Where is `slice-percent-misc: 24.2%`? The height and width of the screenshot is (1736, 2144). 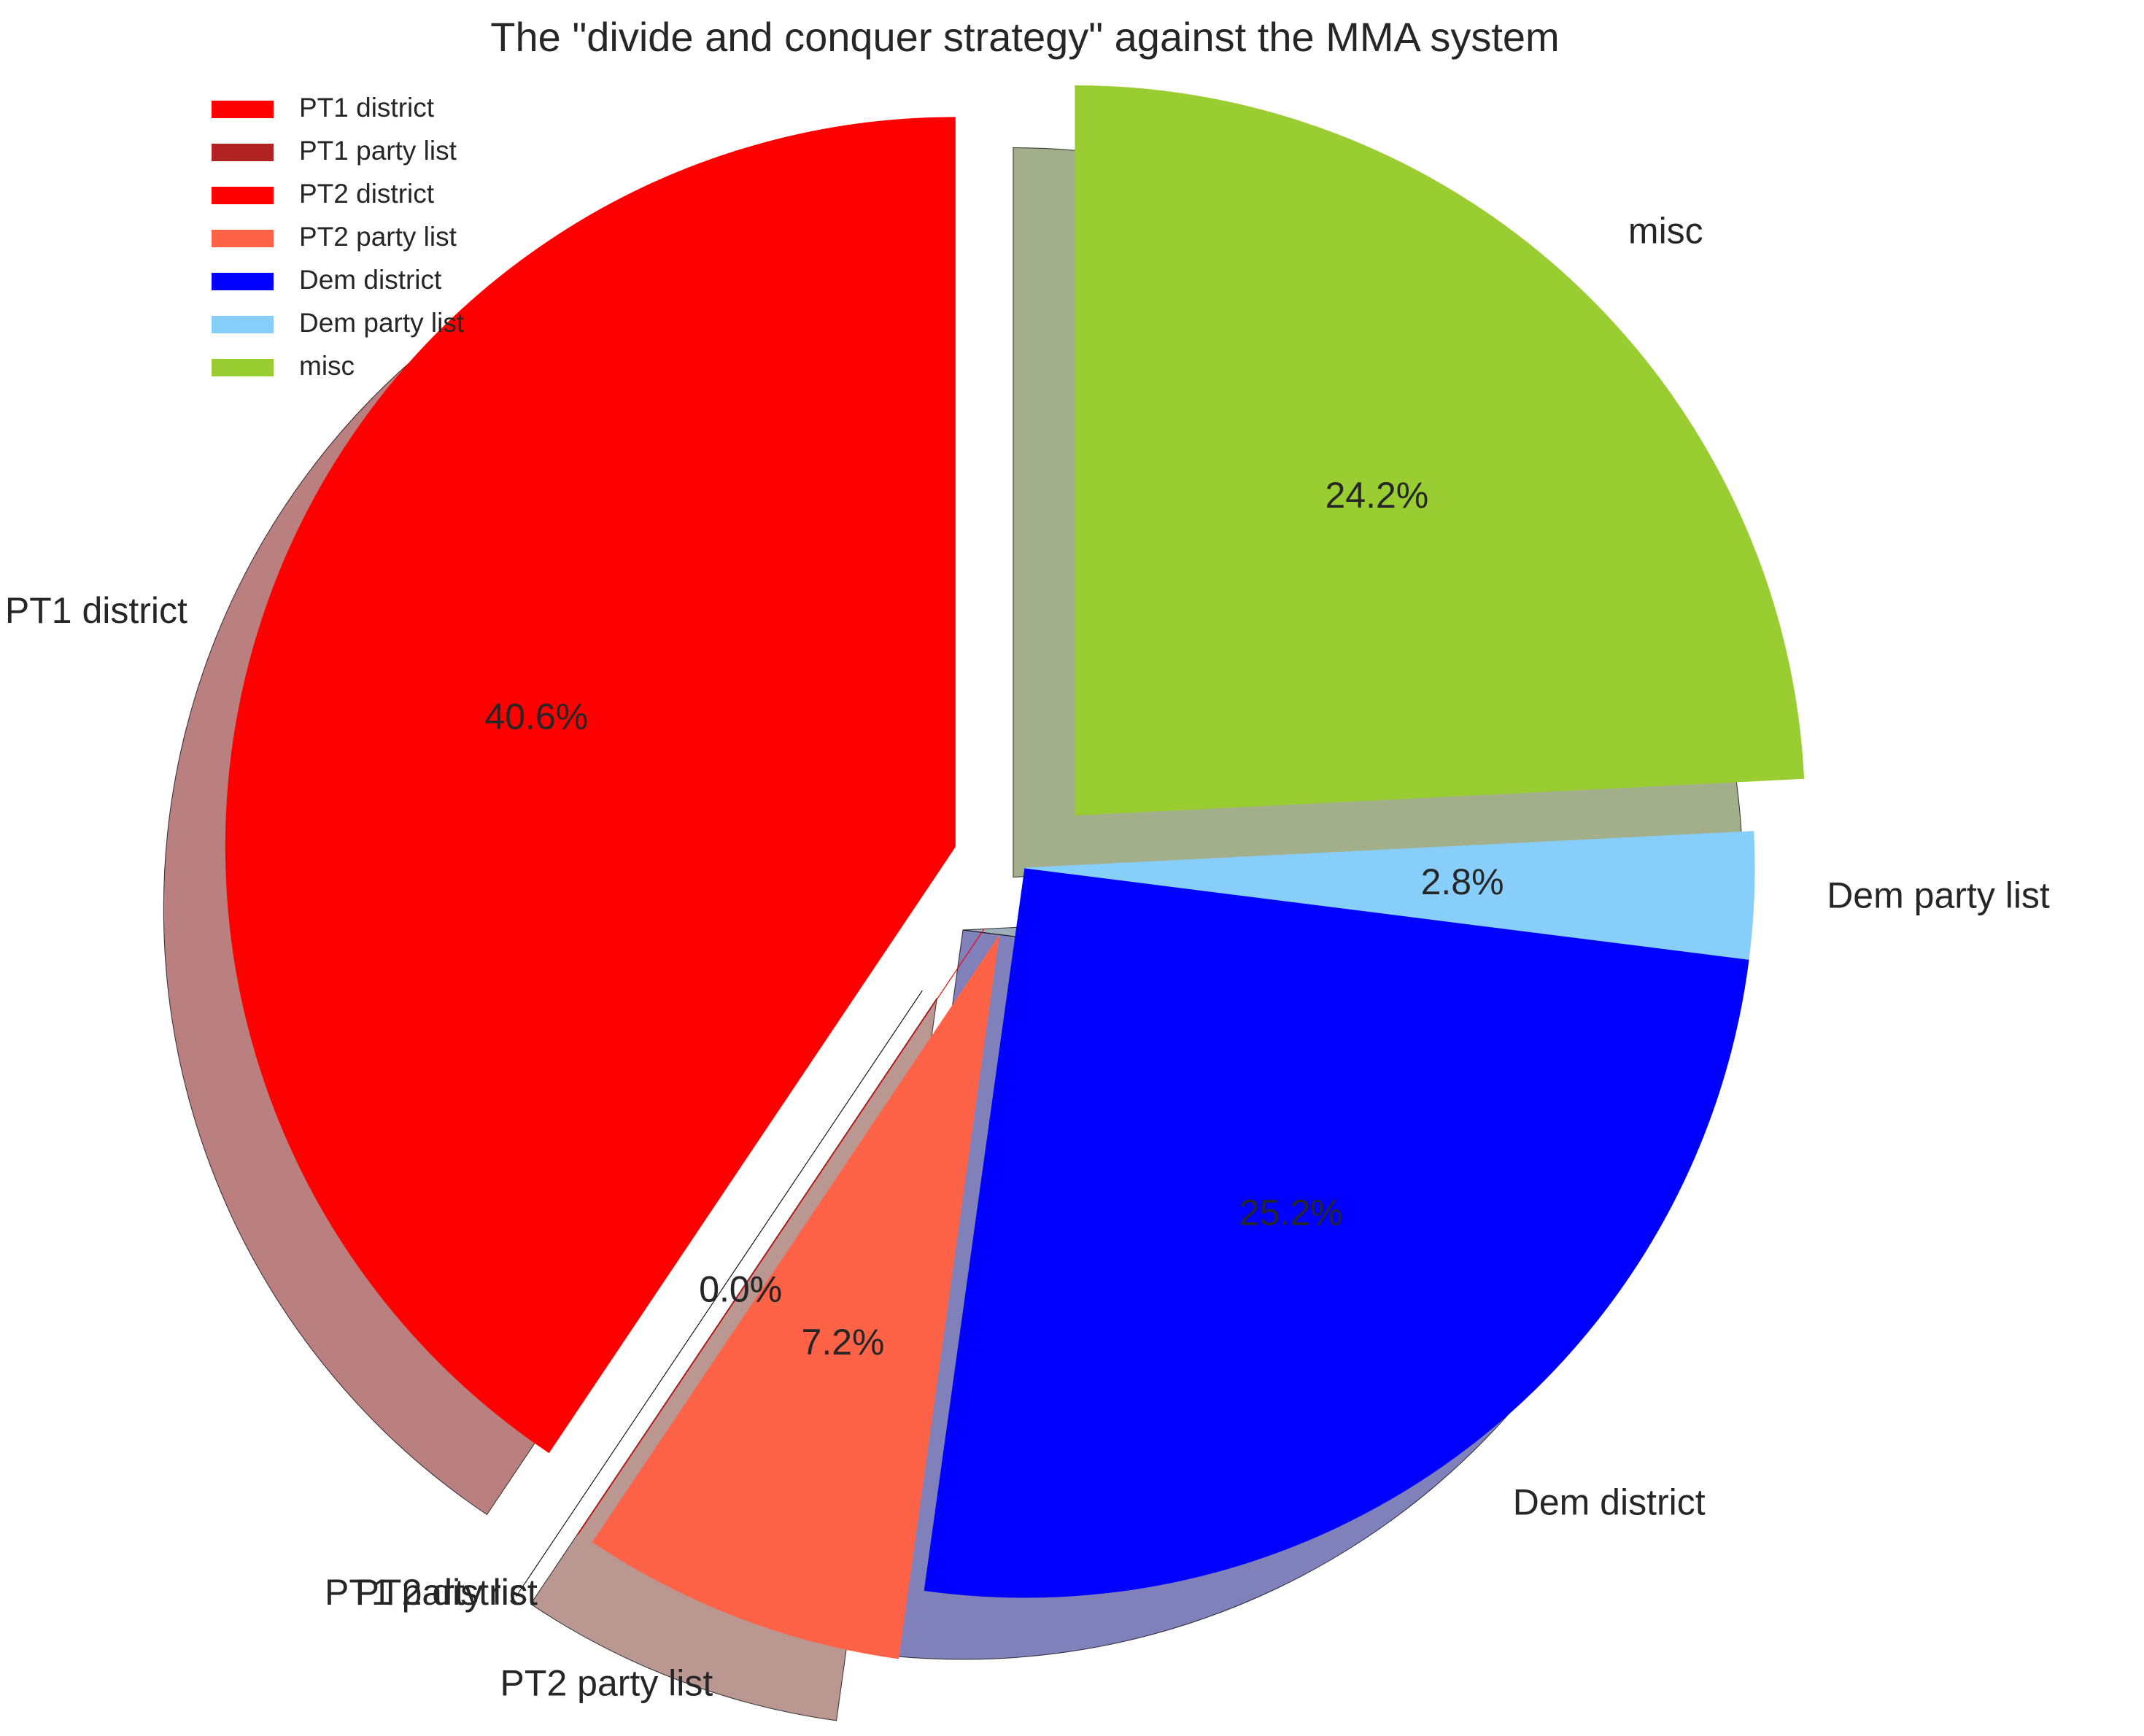
slice-percent-misc: 24.2% is located at coordinates (1377, 495).